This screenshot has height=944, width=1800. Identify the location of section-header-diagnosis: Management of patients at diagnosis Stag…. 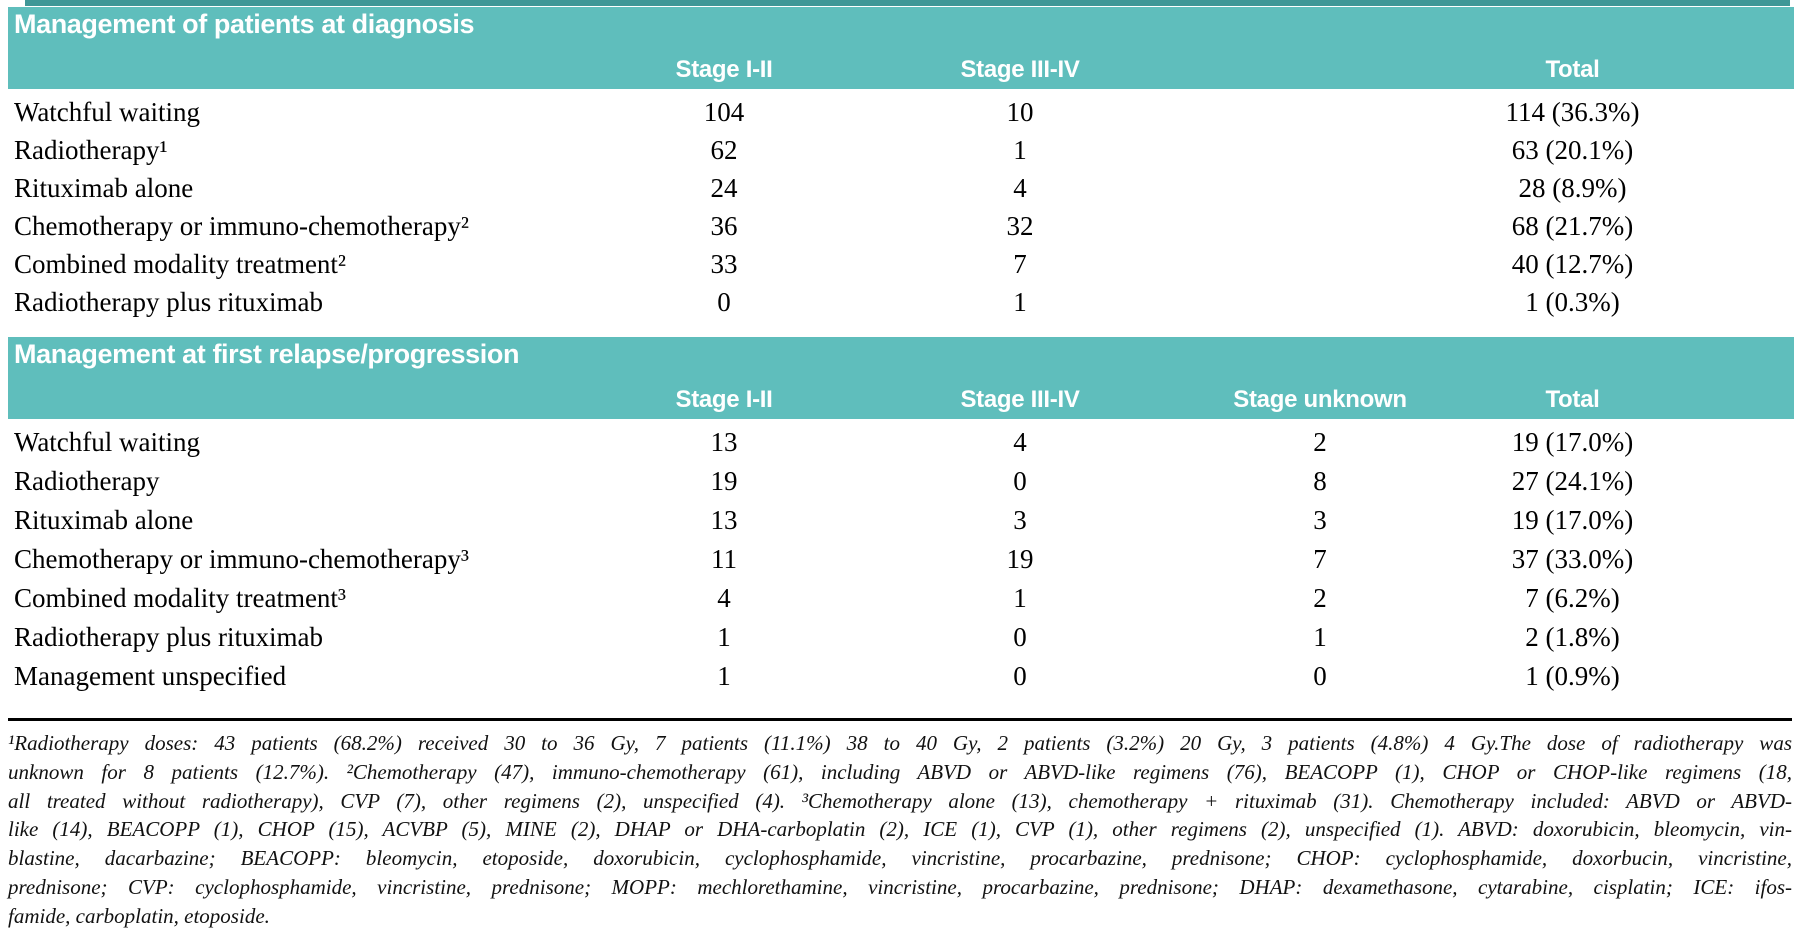
(901, 48).